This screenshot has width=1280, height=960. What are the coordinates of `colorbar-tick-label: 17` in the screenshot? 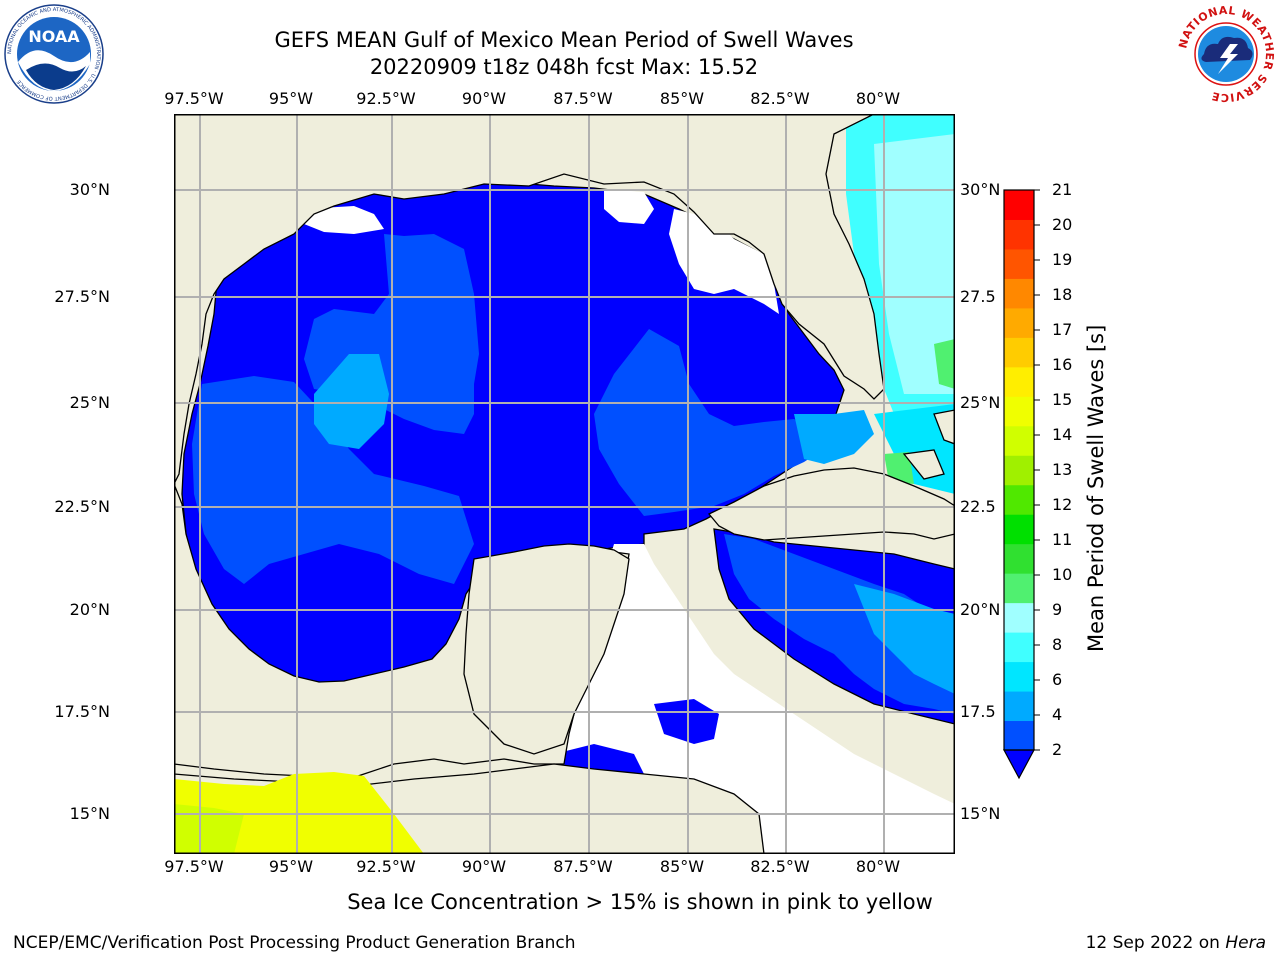 It's located at (1062, 329).